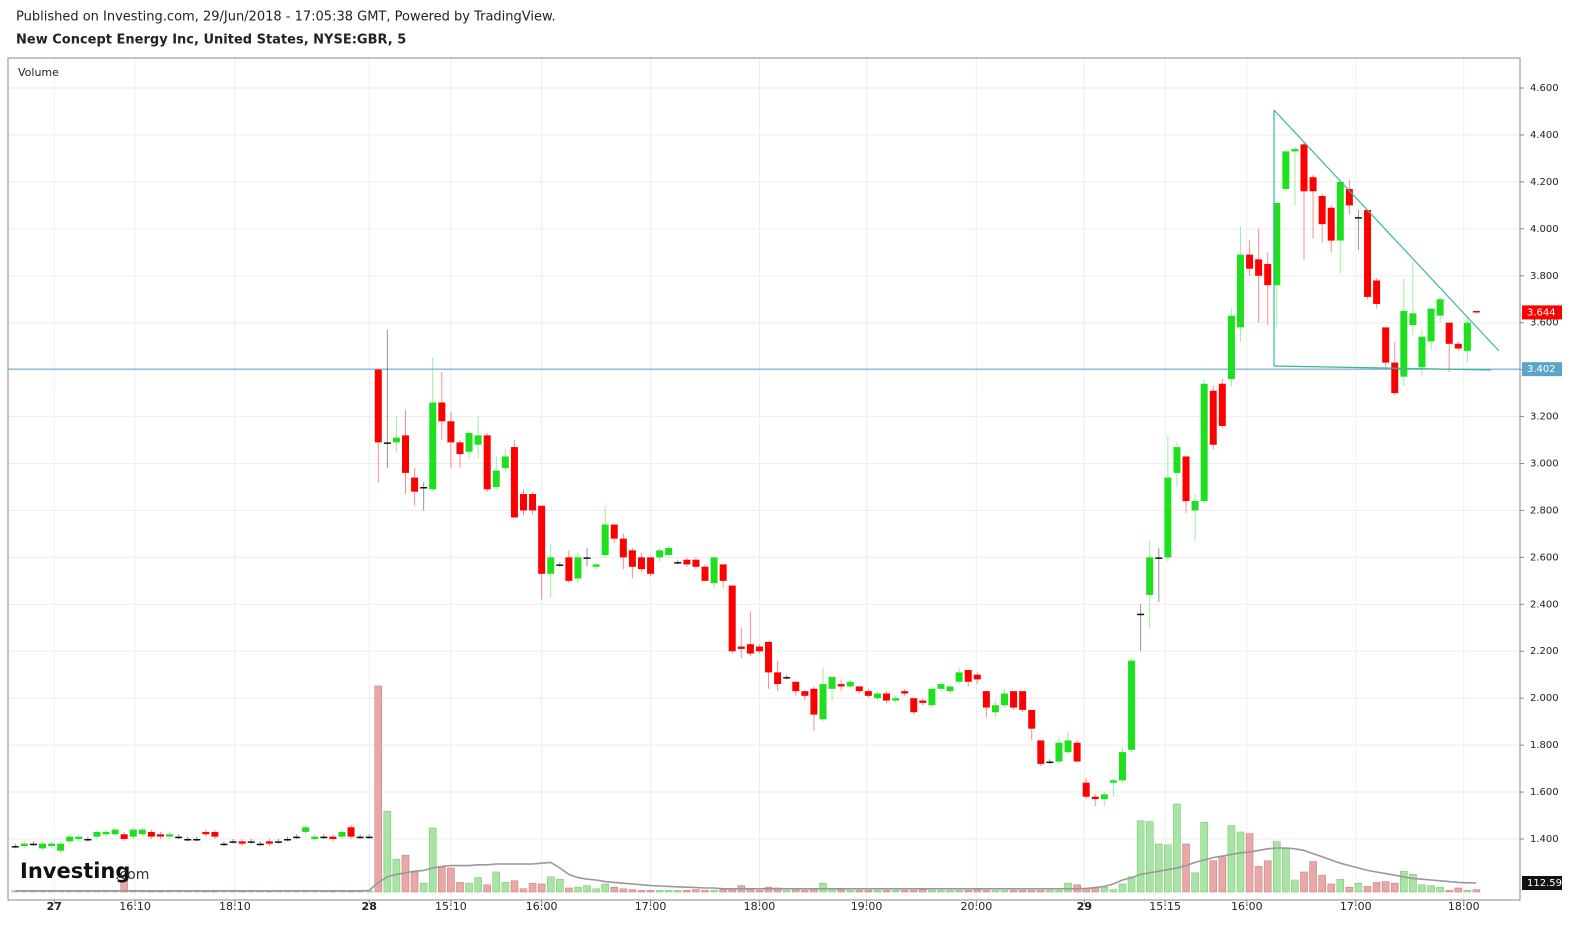  Describe the element at coordinates (1544, 745) in the screenshot. I see `y-tick-label: 1.800` at that location.